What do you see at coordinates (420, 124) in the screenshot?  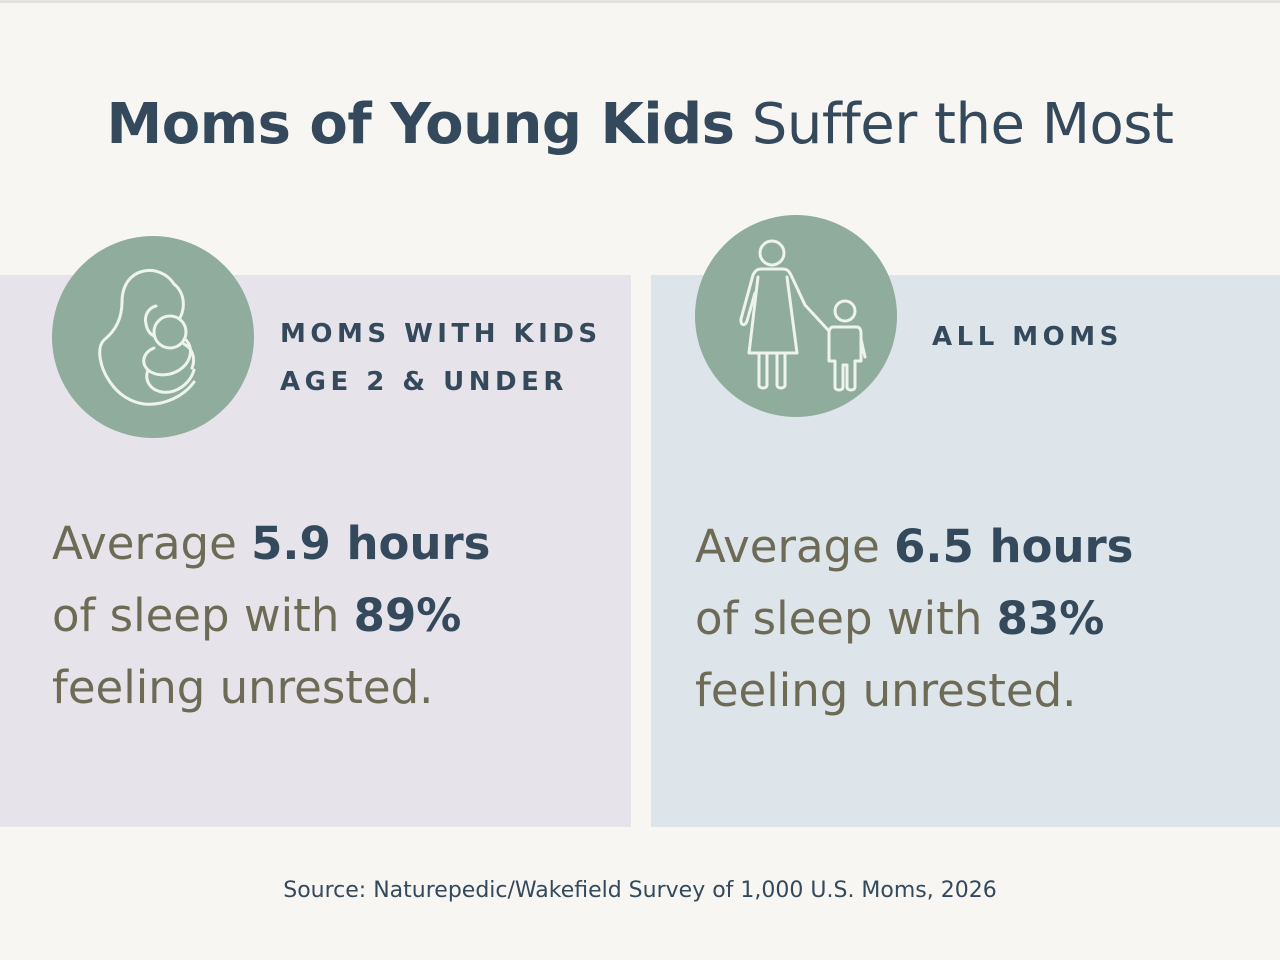 I see `title-bold: Moms of Young Kids` at bounding box center [420, 124].